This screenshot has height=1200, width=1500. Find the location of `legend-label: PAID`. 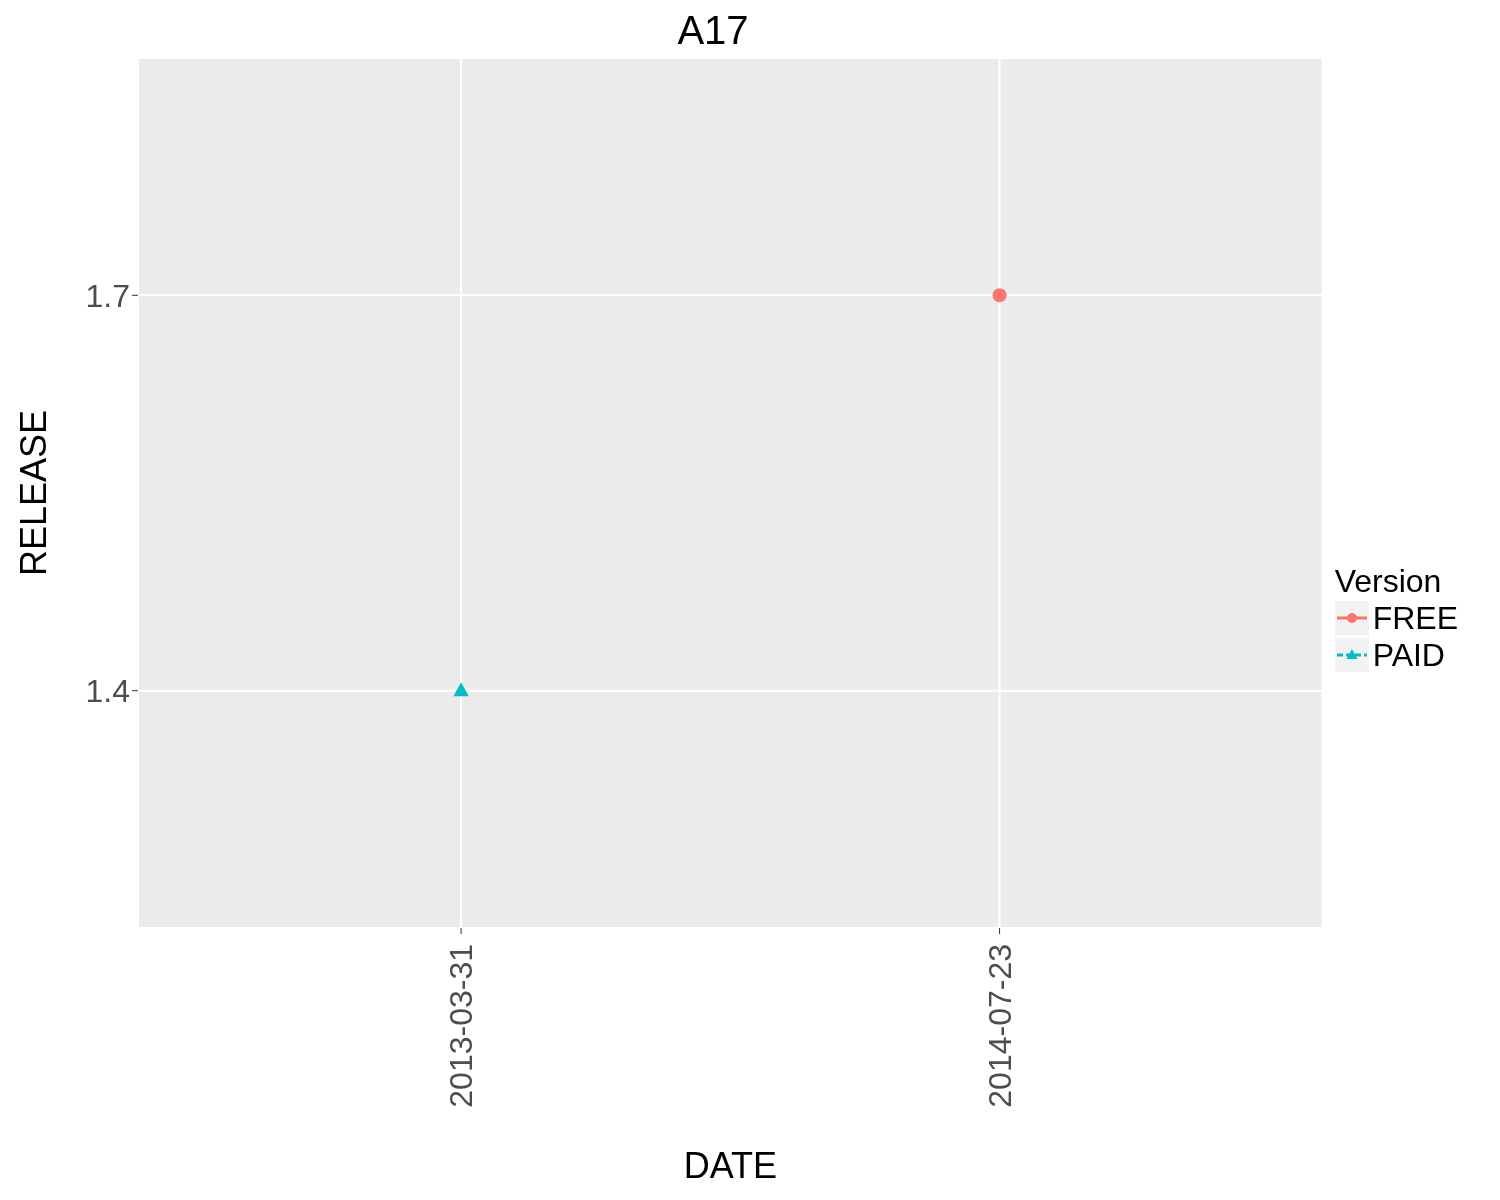

legend-label: PAID is located at coordinates (1408, 655).